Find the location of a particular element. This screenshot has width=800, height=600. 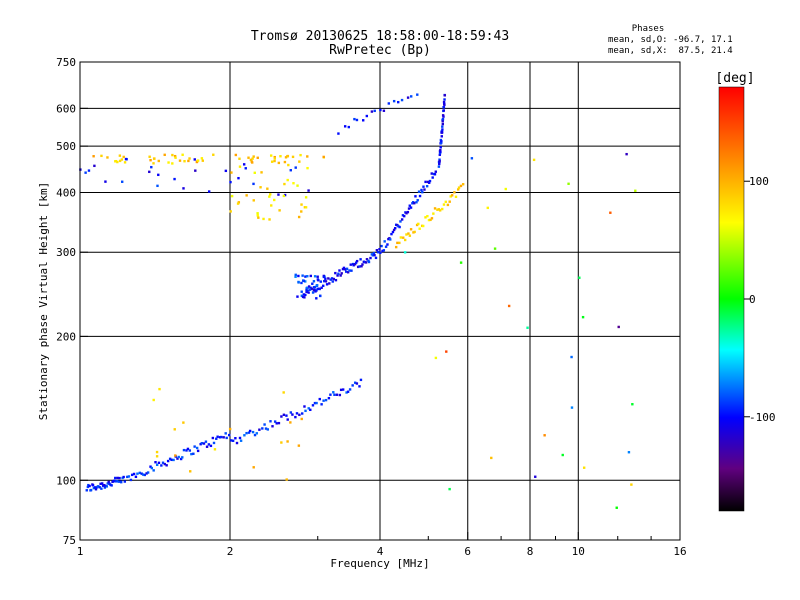

colorbar-tick-label: 0 is located at coordinates (752, 299).